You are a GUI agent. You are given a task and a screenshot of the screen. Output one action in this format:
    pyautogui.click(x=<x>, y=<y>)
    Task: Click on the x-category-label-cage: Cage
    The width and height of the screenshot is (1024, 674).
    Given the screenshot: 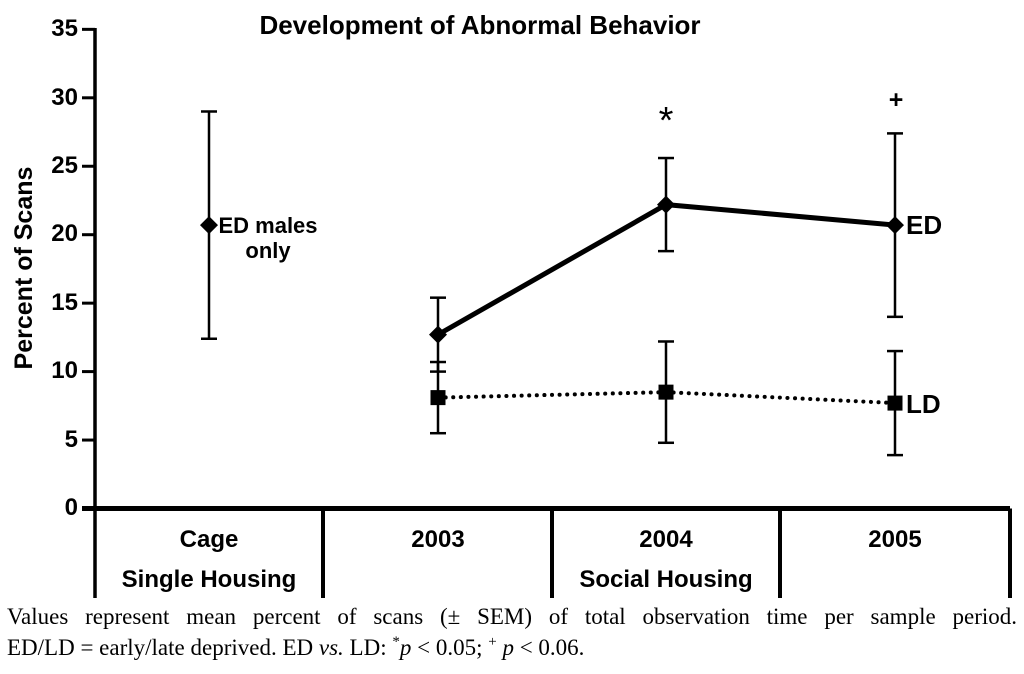 What is the action you would take?
    pyautogui.click(x=209, y=539)
    